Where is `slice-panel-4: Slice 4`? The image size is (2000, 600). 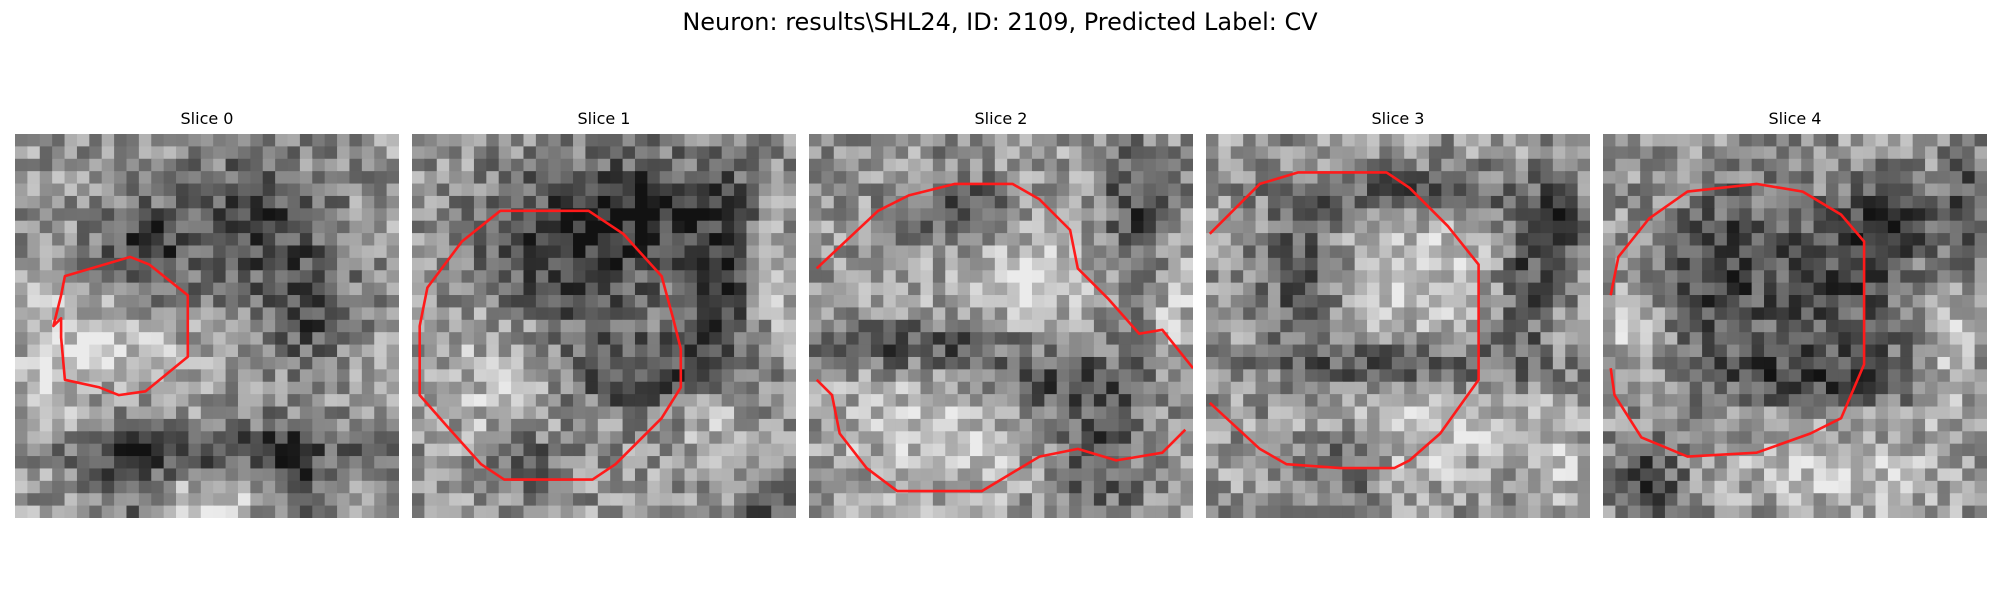
slice-panel-4: Slice 4 is located at coordinates (1795, 313).